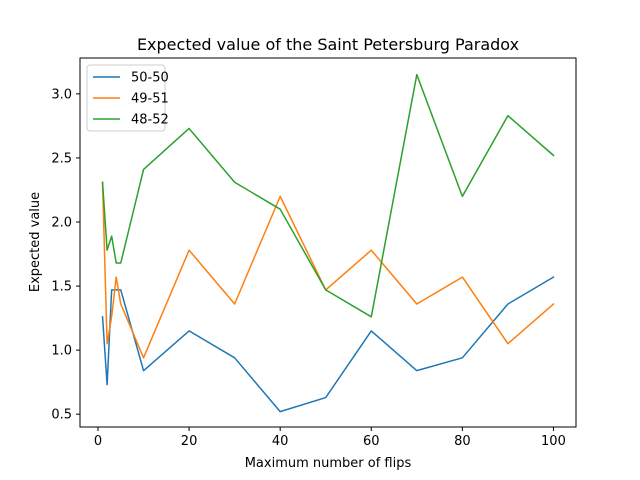  Describe the element at coordinates (150, 120) in the screenshot. I see `legend-label-48-52: 48-52` at that location.